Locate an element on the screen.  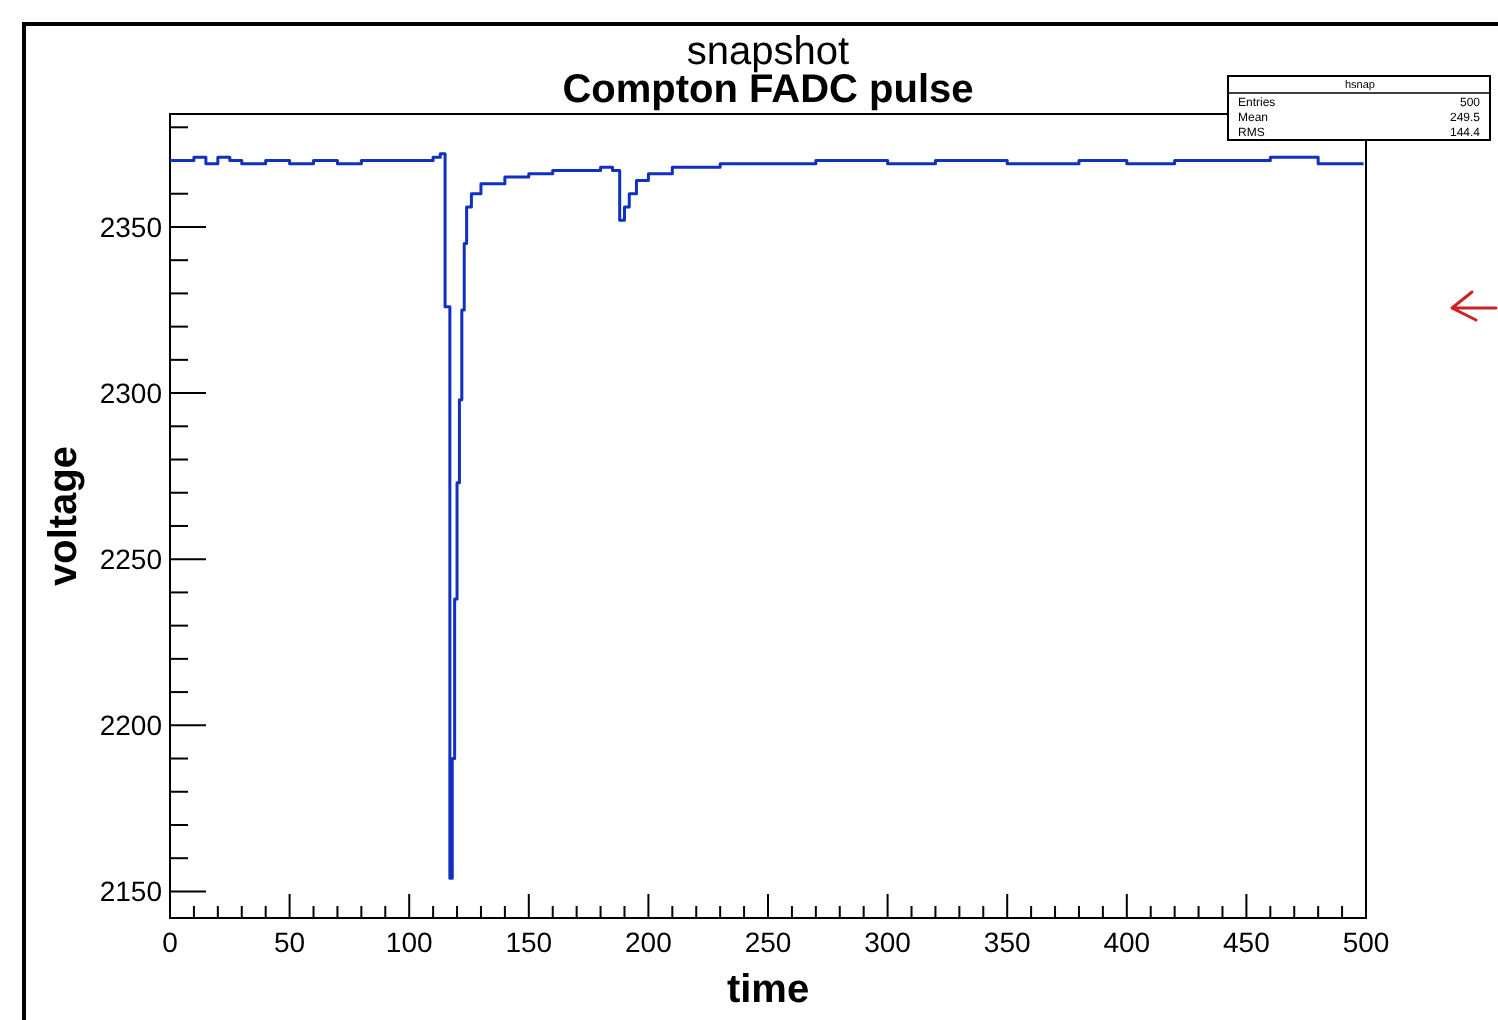
x-tick-label: 300 is located at coordinates (888, 942).